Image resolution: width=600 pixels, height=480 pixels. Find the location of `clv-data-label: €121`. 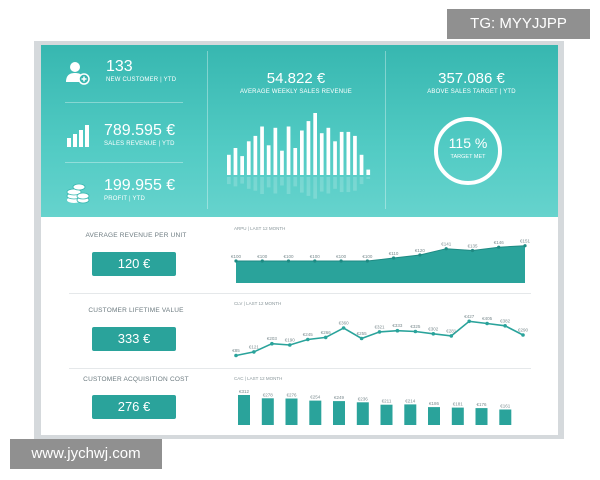

clv-data-label: €121 is located at coordinates (254, 346).